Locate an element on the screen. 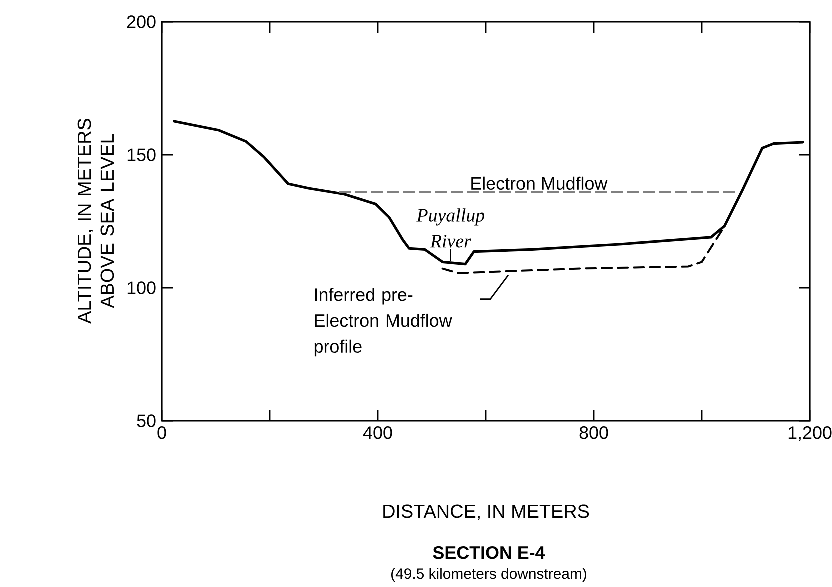  y-tick-label: 200 is located at coordinates (141, 22).